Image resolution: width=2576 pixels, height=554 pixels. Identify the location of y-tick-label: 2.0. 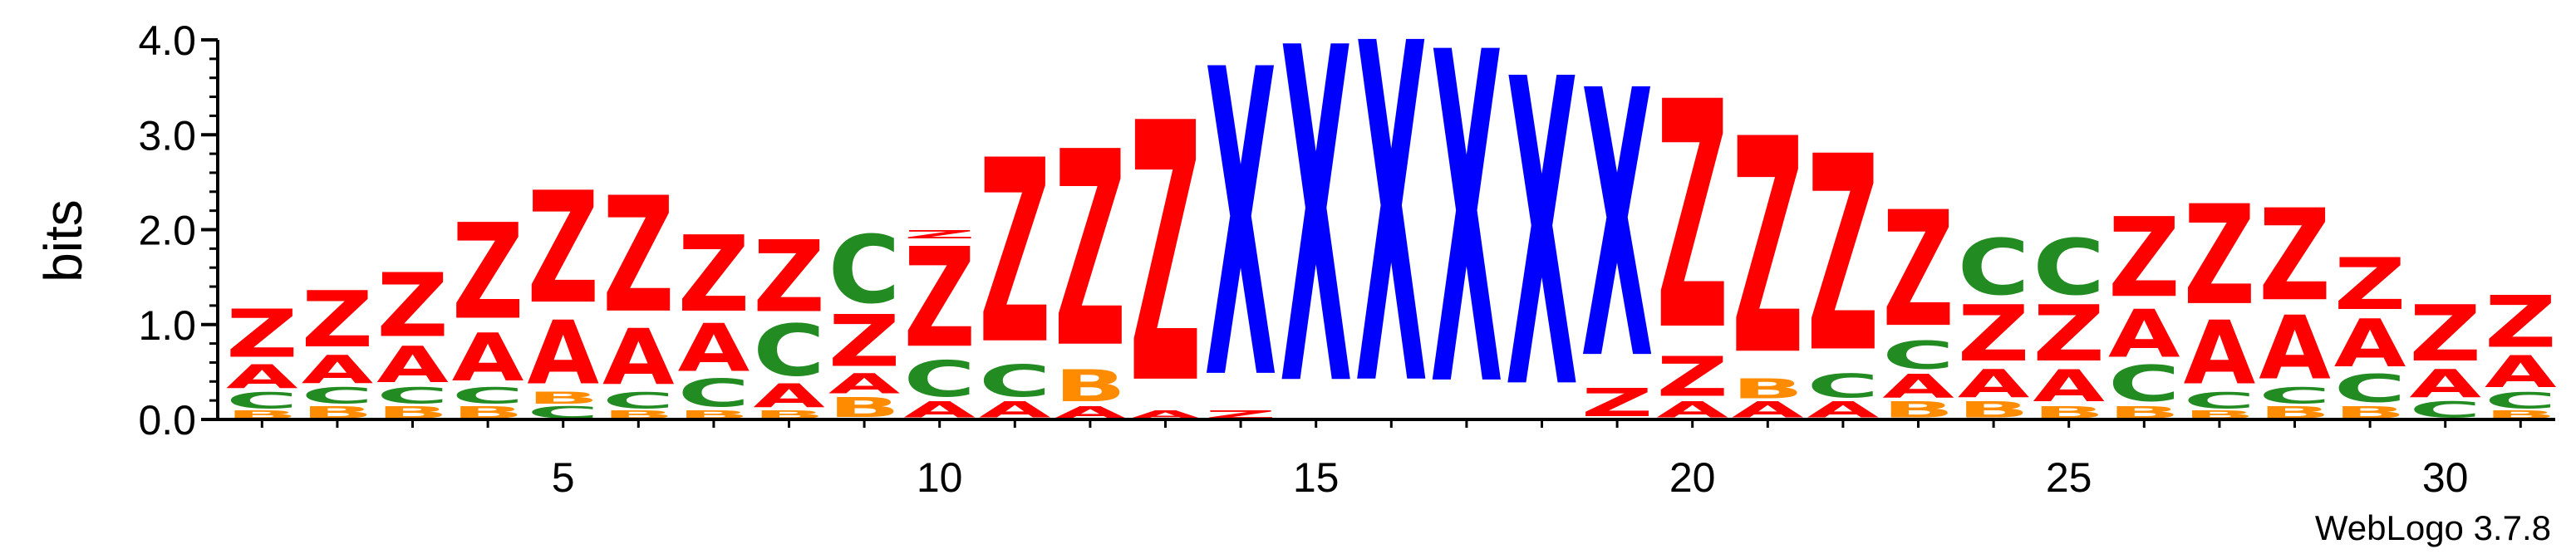
(167, 231).